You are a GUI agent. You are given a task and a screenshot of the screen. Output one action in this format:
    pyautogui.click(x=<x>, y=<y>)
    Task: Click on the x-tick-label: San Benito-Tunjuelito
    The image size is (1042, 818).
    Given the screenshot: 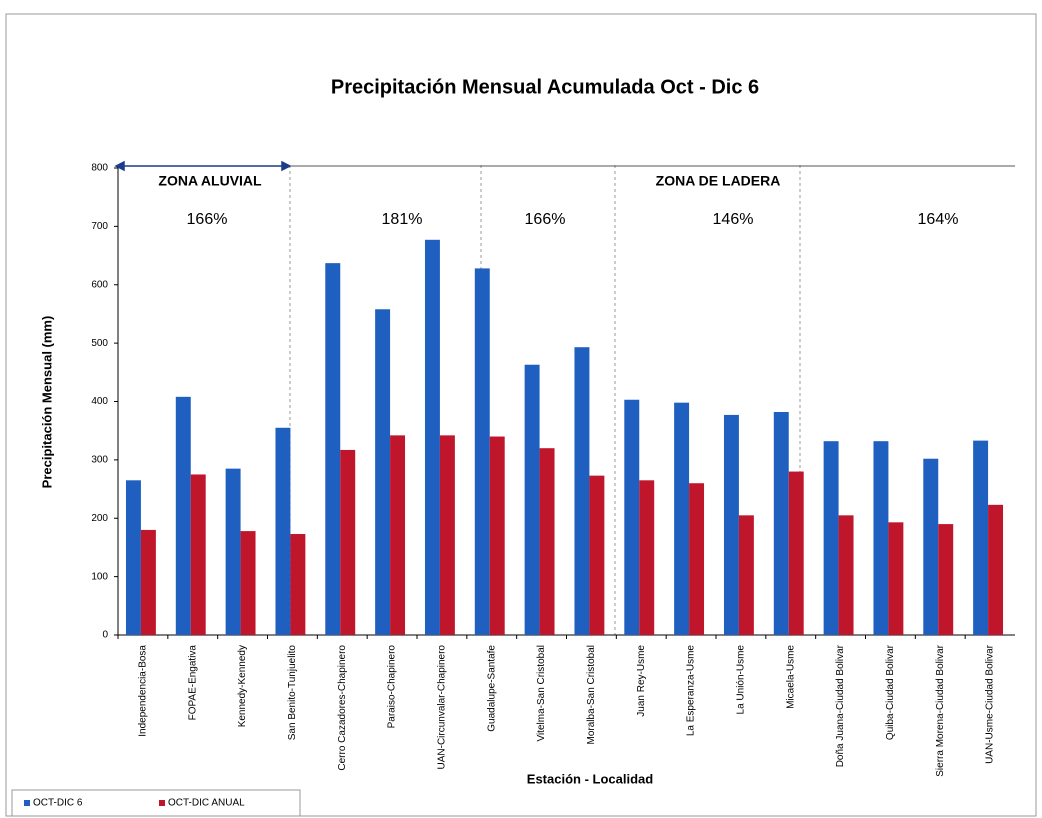 What is the action you would take?
    pyautogui.click(x=292, y=693)
    